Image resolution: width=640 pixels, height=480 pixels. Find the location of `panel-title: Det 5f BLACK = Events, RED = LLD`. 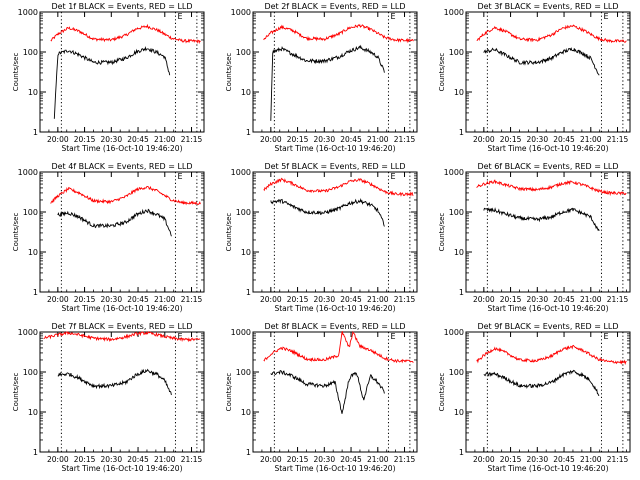

panel-title: Det 5f BLACK = Events, RED = LLD is located at coordinates (334, 166).